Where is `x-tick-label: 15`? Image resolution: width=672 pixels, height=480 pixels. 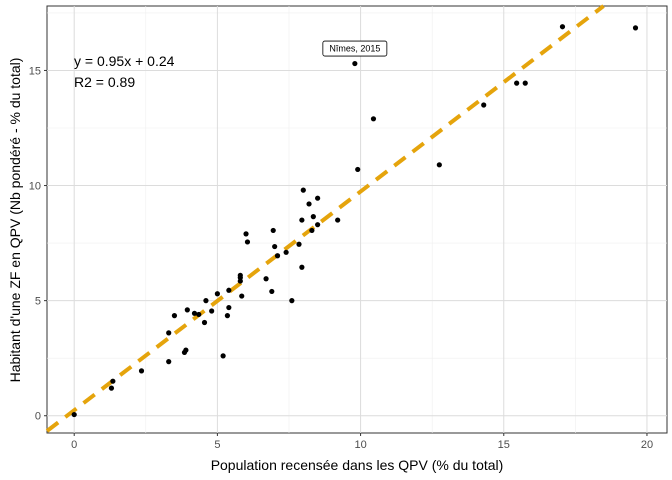 x-tick-label: 15 is located at coordinates (504, 445).